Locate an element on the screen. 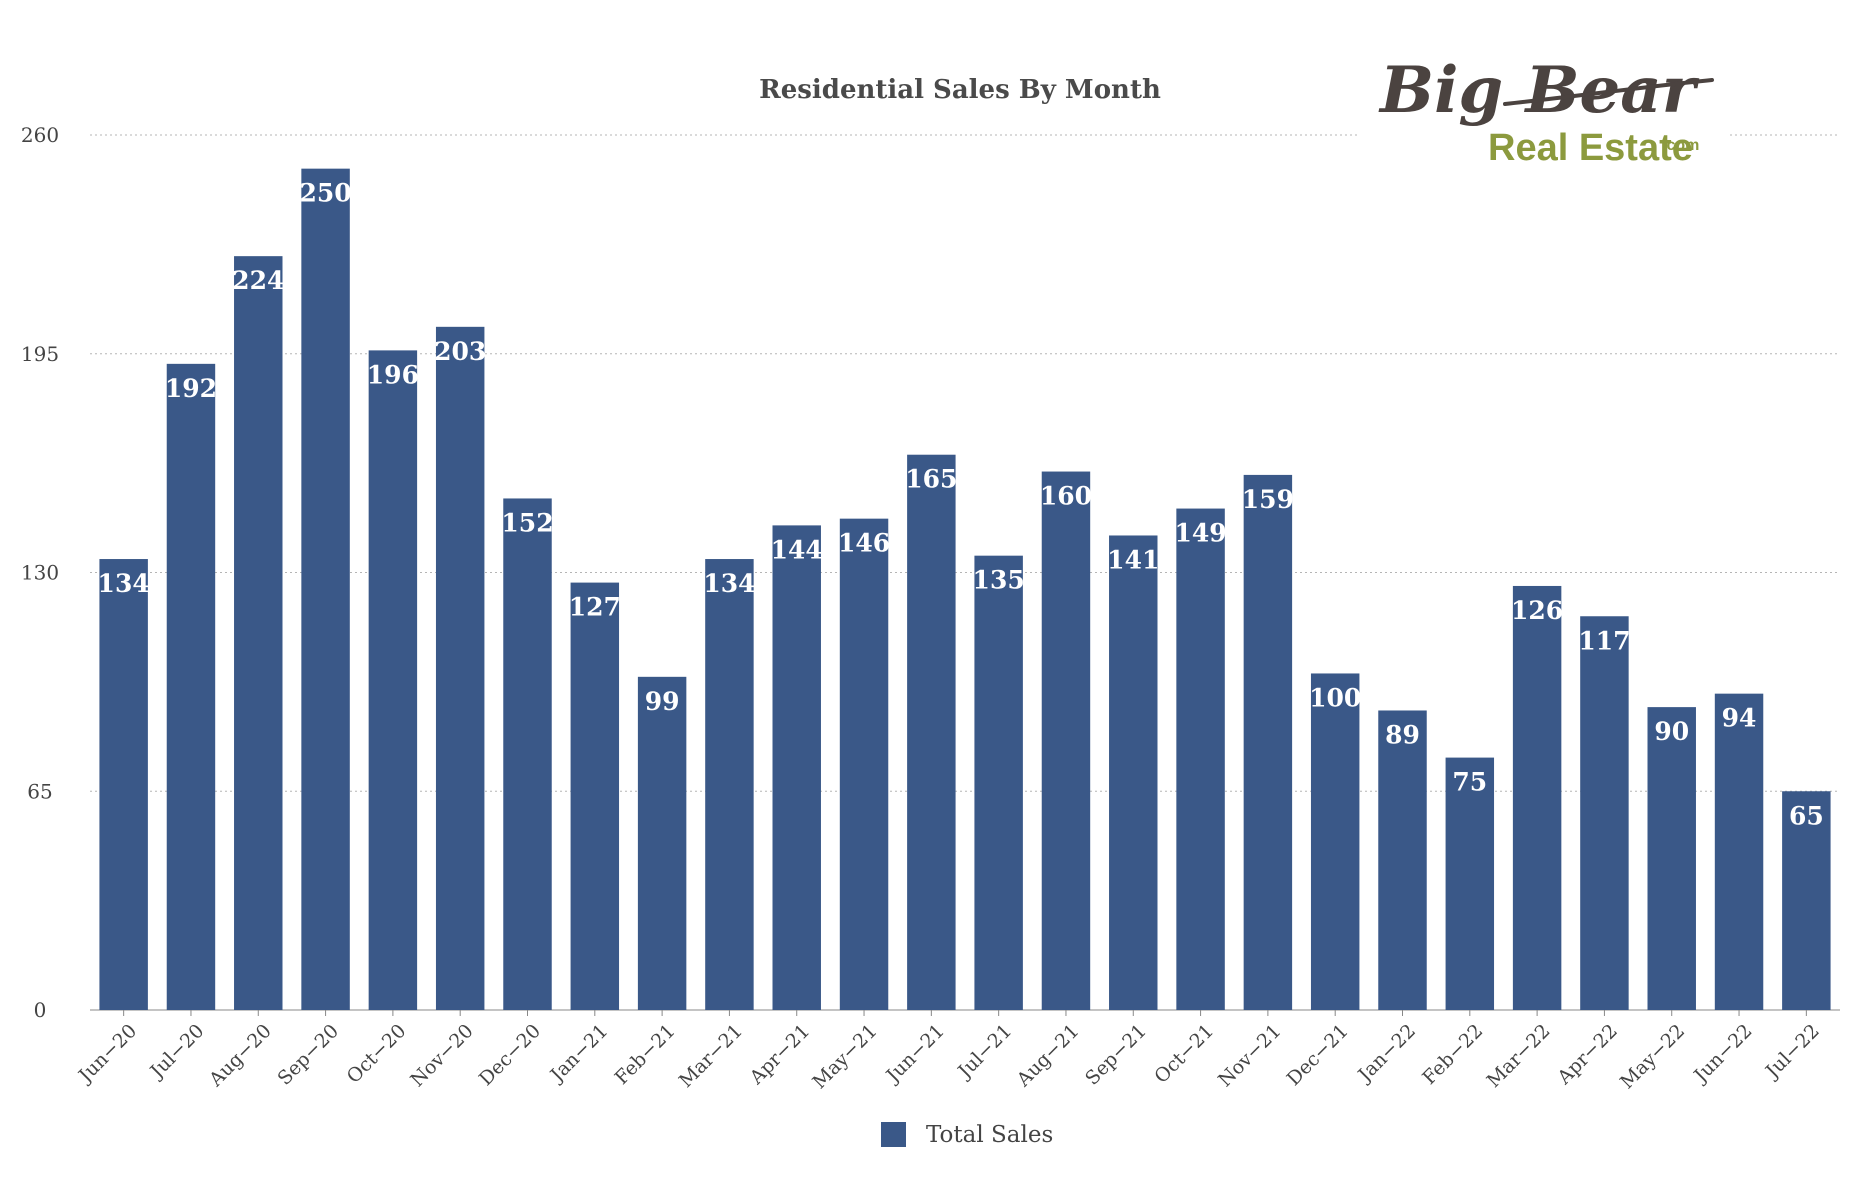 This screenshot has width=1856, height=1188. bar-value-label: 152 is located at coordinates (527, 522).